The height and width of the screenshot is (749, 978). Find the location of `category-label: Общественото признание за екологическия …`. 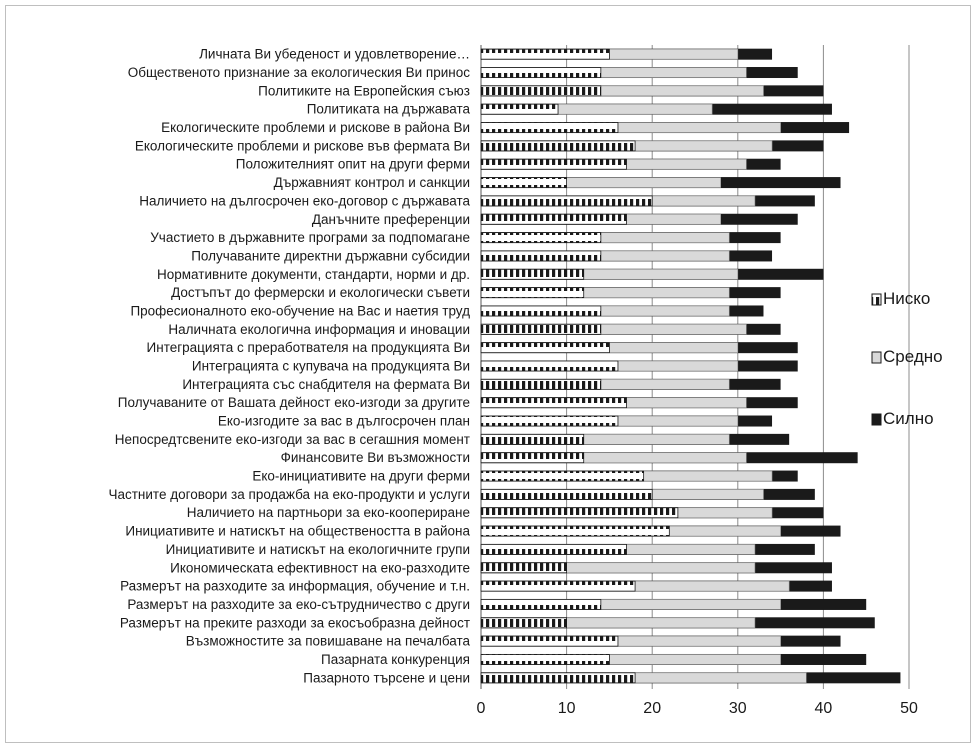

category-label: Общественото признание за екологическия … is located at coordinates (299, 72).